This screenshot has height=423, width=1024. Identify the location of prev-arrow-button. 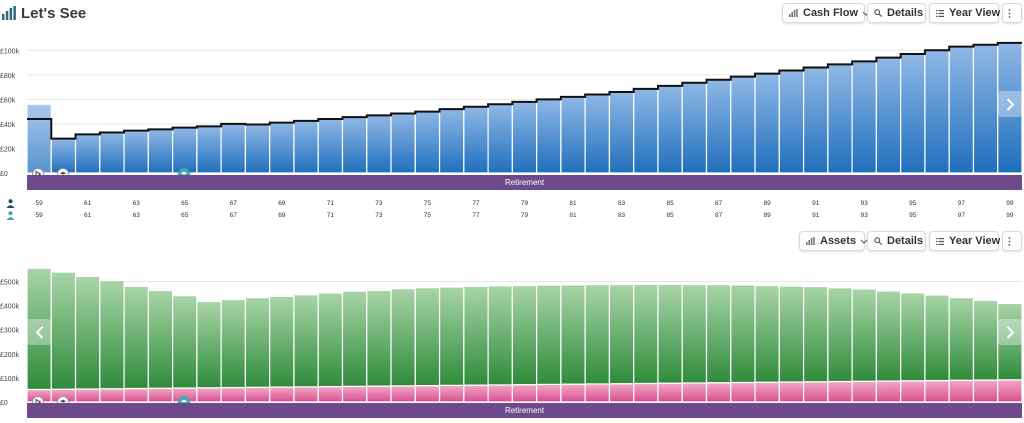
(39, 332).